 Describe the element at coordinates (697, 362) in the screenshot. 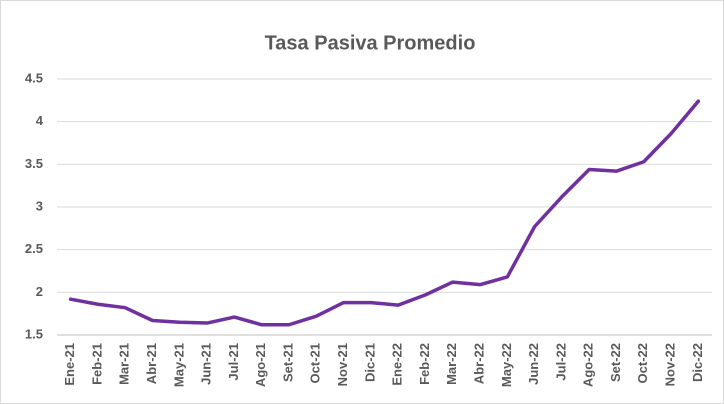

I see `x-tick-label: Dic-22` at that location.